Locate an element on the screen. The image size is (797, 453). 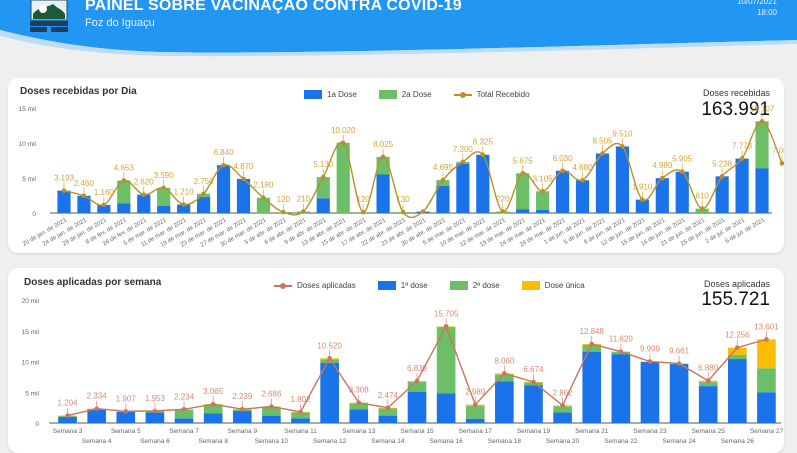
data-label: 13.601 is located at coordinates (766, 326).